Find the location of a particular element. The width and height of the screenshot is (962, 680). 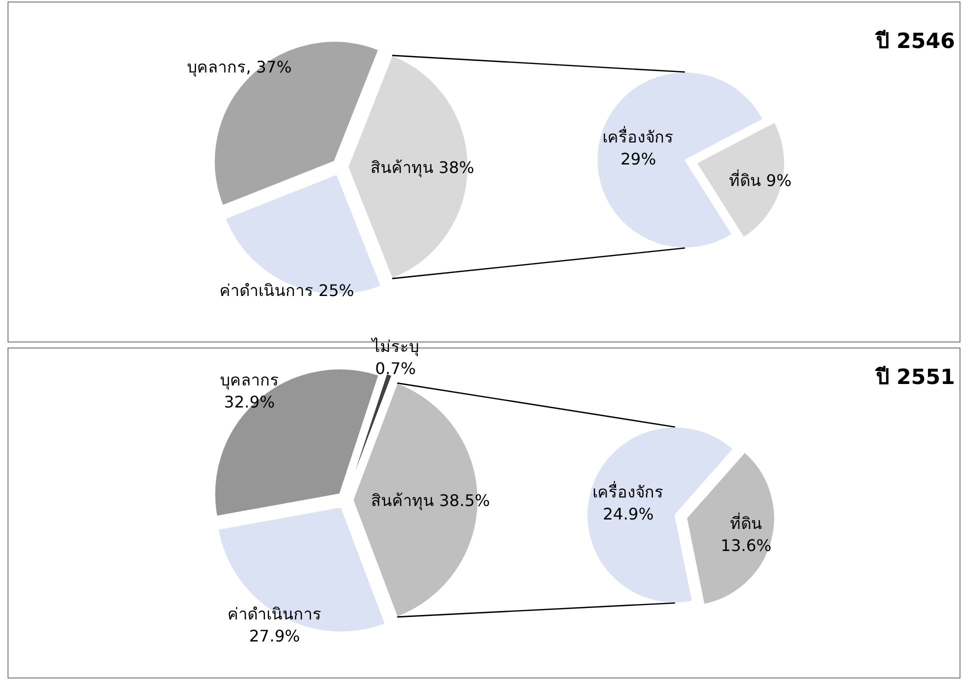

slice-label: ไม่ระบุ is located at coordinates (395, 346).